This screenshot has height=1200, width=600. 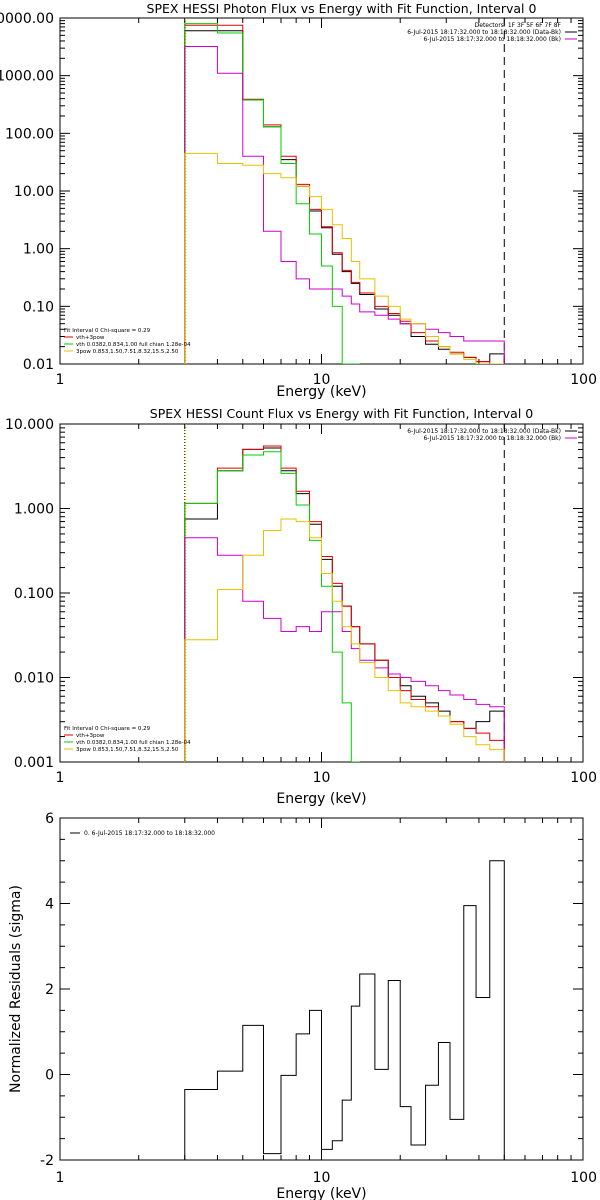 What do you see at coordinates (38, 307) in the screenshot?
I see `y-tick-label: 0.10` at bounding box center [38, 307].